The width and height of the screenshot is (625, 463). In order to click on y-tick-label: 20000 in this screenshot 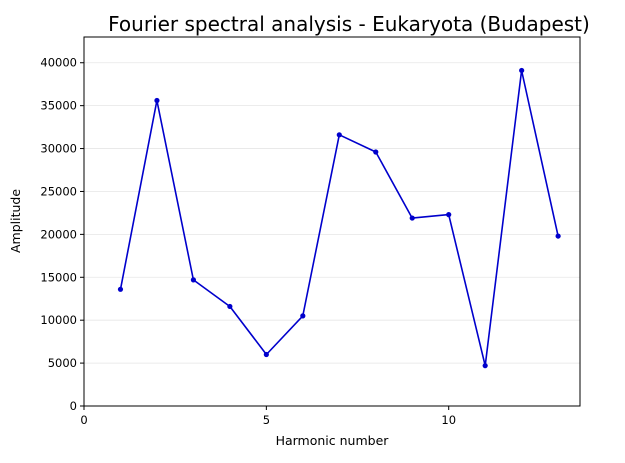, I will do `click(58, 234)`.